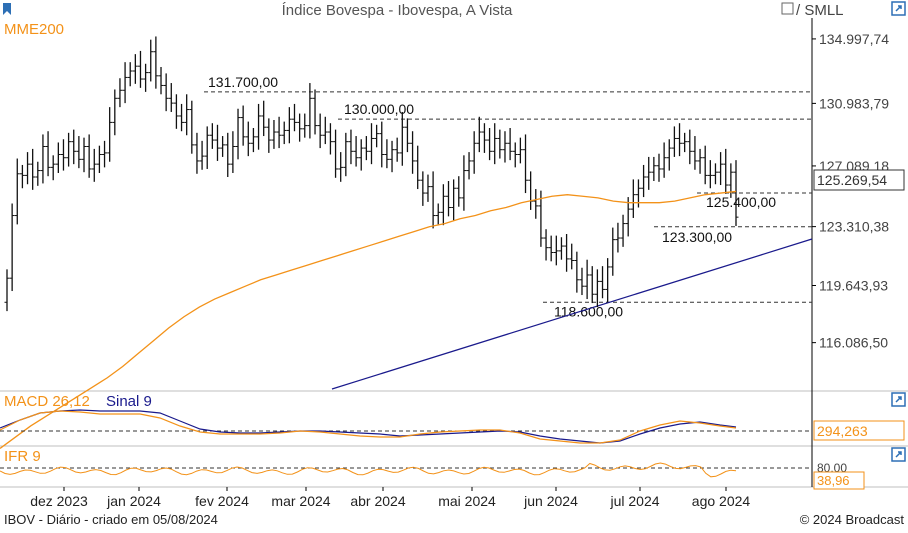 The height and width of the screenshot is (533, 908). What do you see at coordinates (59, 501) in the screenshot?
I see `x-tick-label: dez 2023` at bounding box center [59, 501].